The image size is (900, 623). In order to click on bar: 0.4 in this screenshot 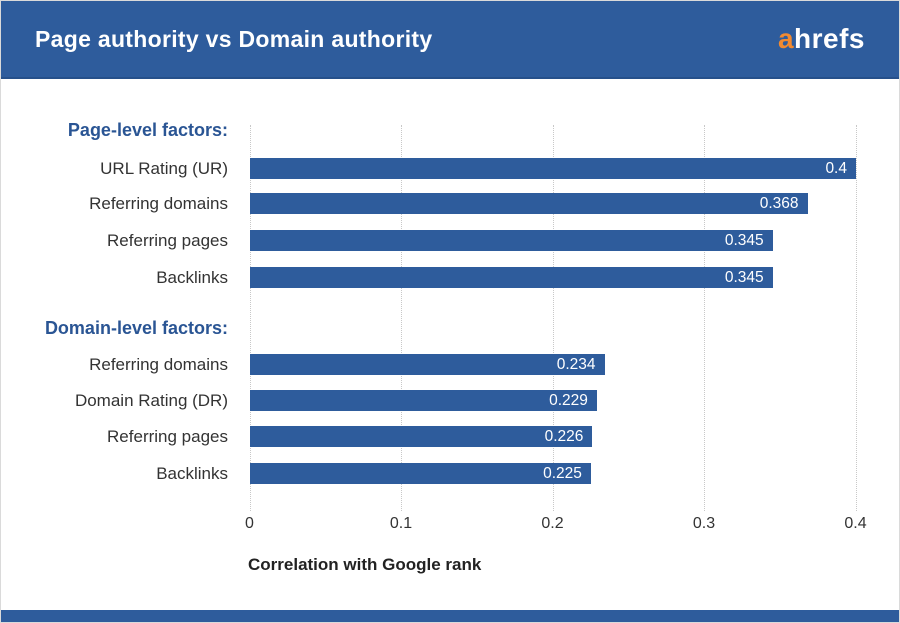, I will do `click(553, 168)`.